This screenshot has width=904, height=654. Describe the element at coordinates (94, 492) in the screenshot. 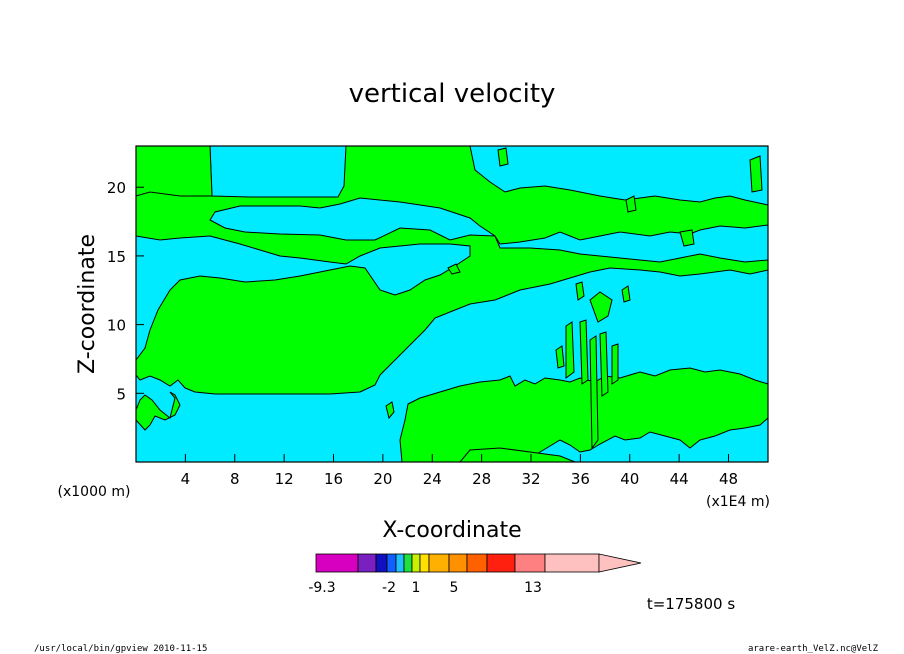

I see `x-unit-label: (x1000 m)` at that location.